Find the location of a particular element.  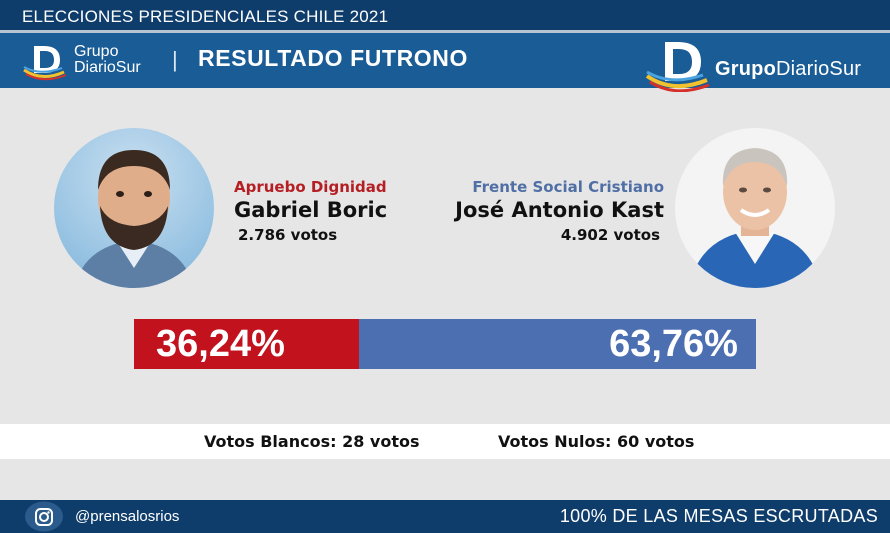

percent-left: 36,24% is located at coordinates (220, 344).